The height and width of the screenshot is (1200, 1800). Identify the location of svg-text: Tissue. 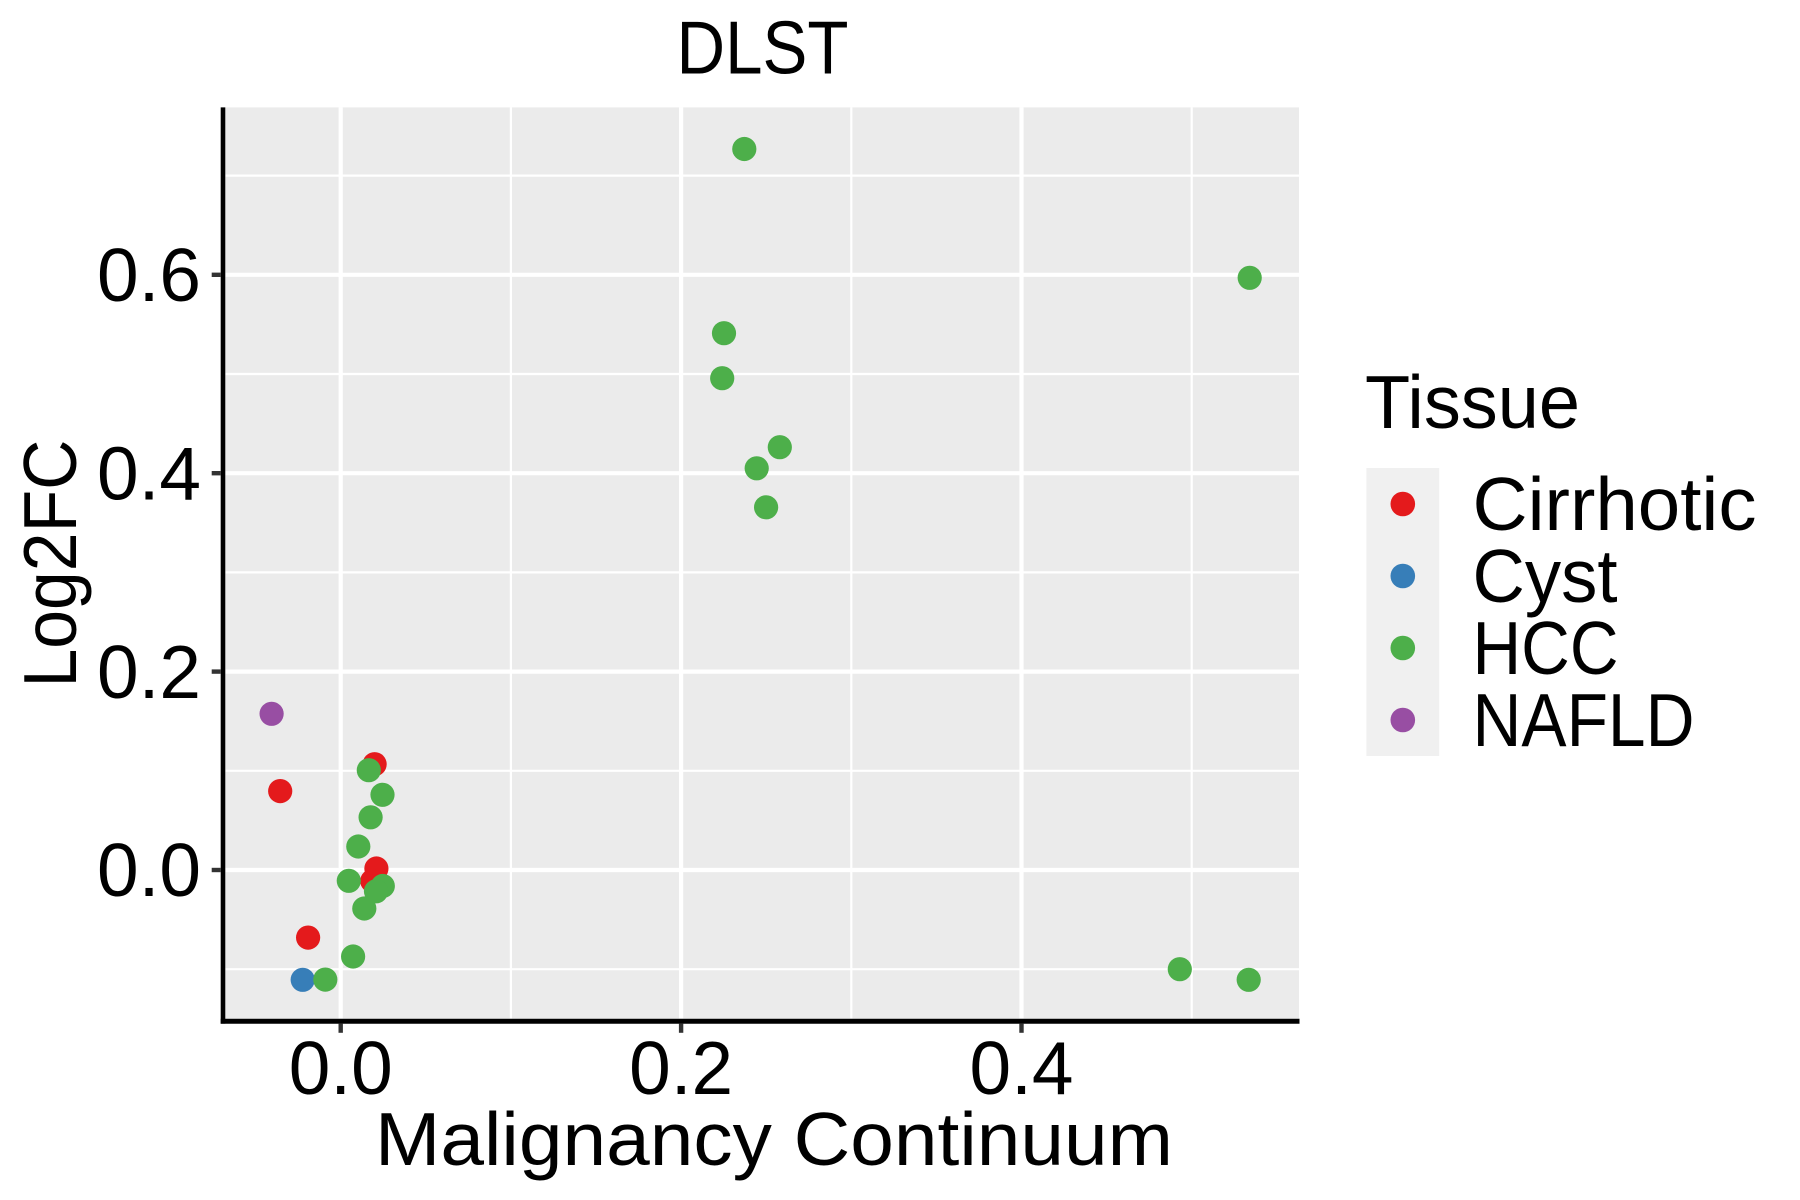
(1472, 402).